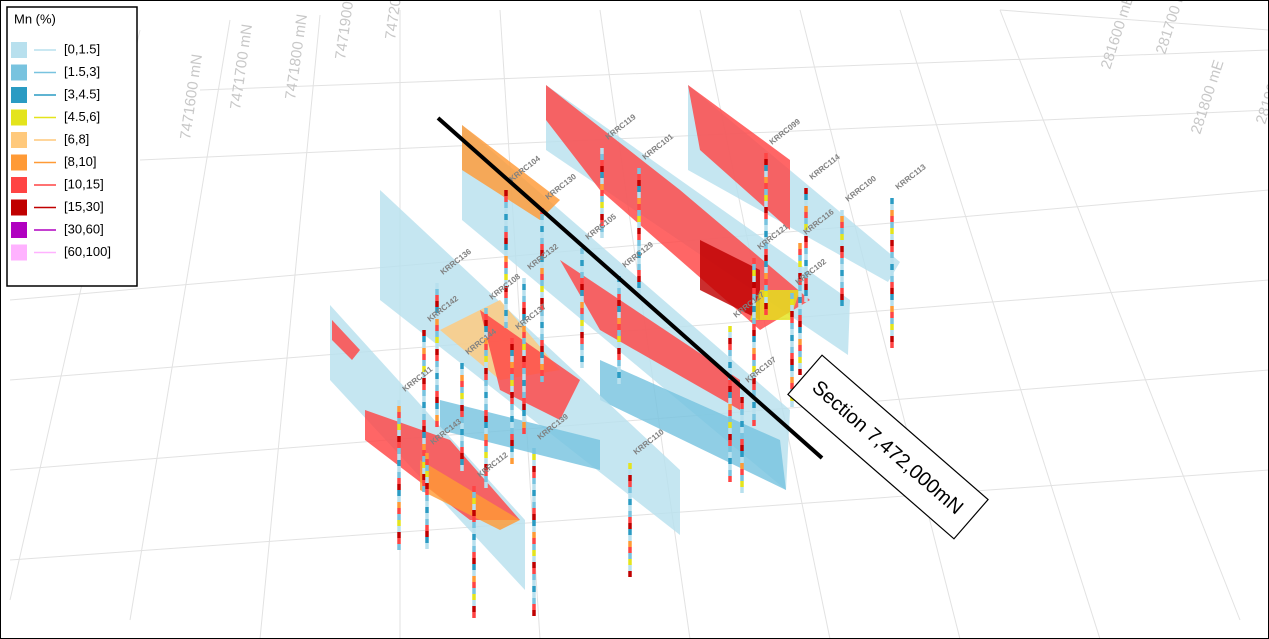 This screenshot has height=639, width=1269. What do you see at coordinates (82, 93) in the screenshot?
I see `legend-label: [3,4.5]` at bounding box center [82, 93].